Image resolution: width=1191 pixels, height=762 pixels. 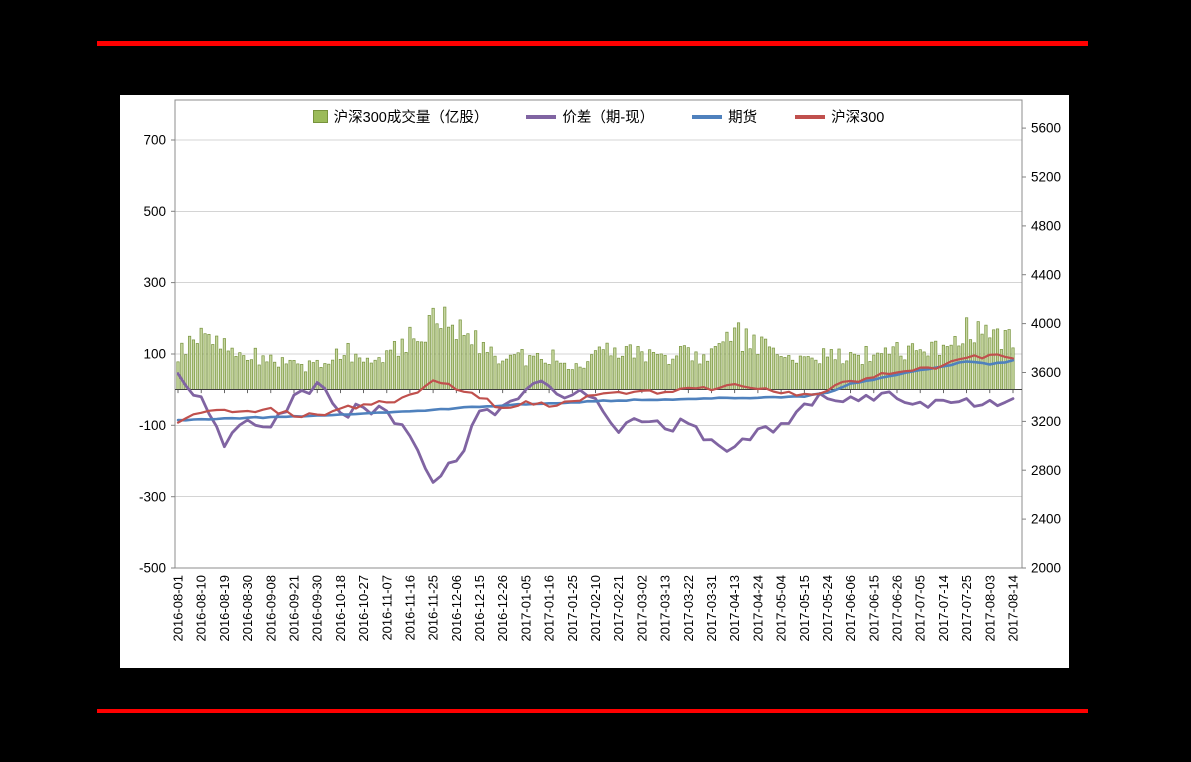 I want to click on x-axis-date-label: 2017-03-02, so click(x=641, y=608).